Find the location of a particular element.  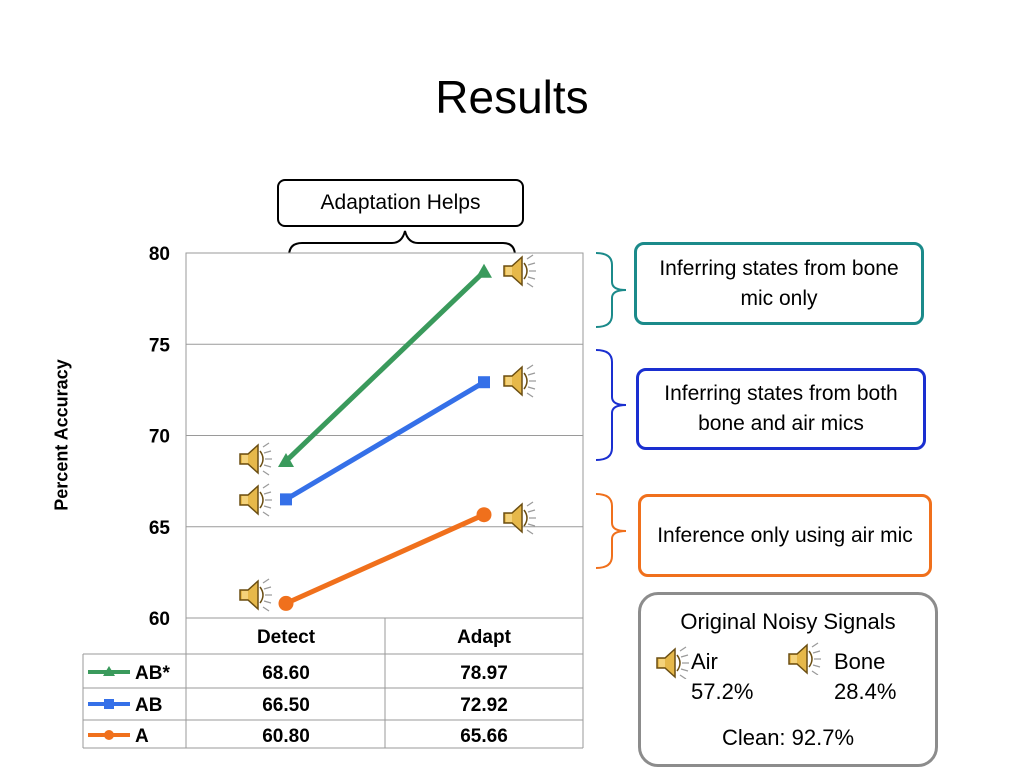

data-label: 66.50 is located at coordinates (286, 705).